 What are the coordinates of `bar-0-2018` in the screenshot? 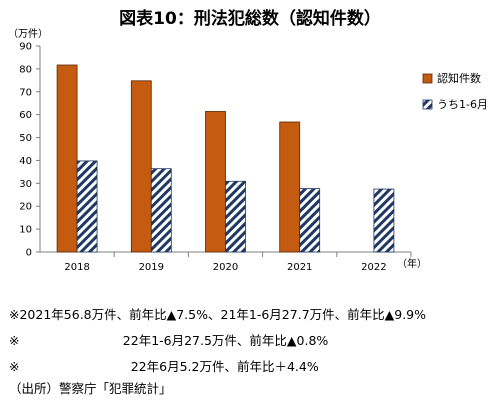 It's located at (67, 158).